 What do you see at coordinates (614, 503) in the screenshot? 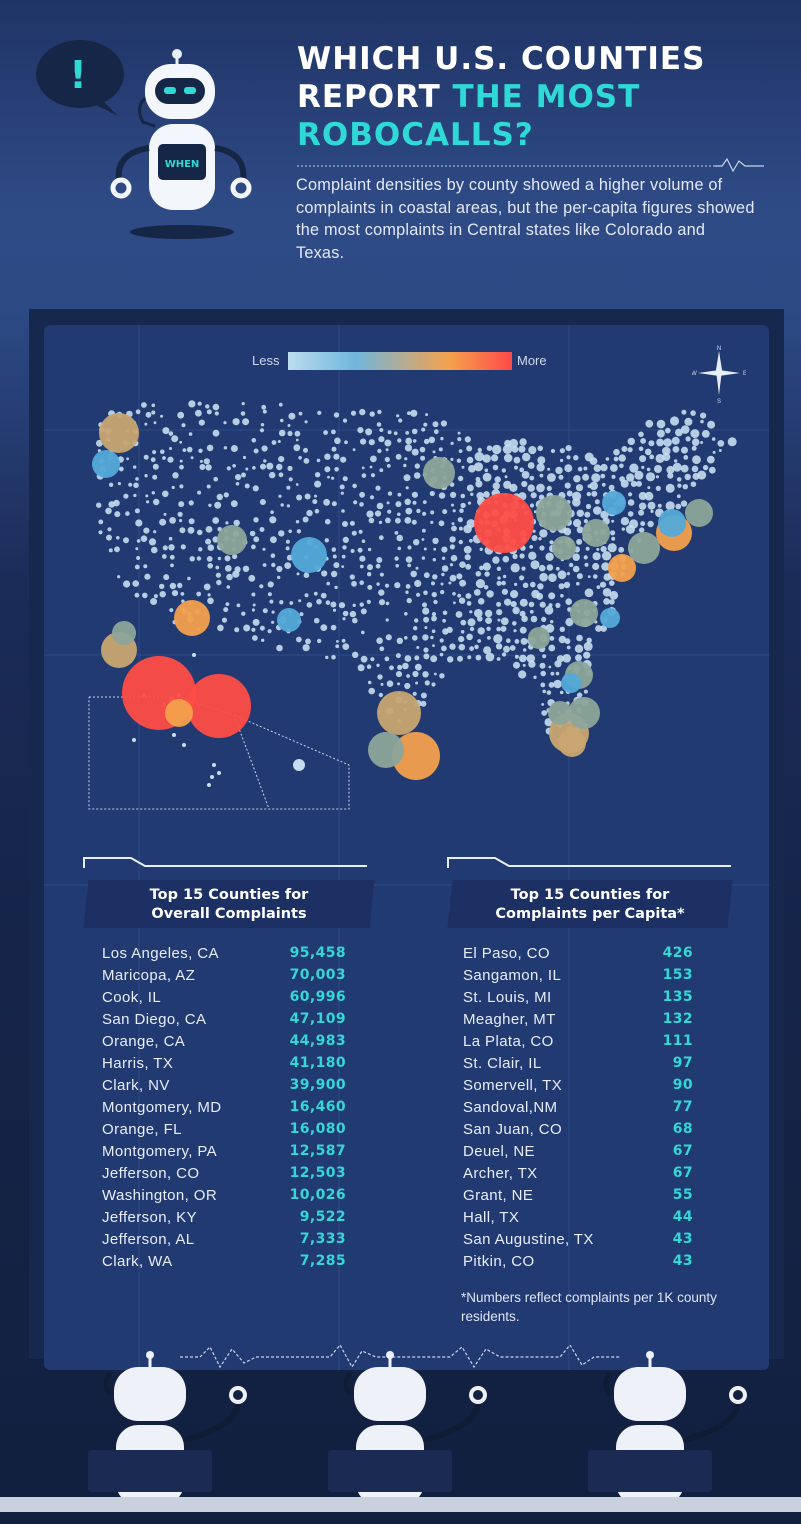
I see `blue-county-bubble` at bounding box center [614, 503].